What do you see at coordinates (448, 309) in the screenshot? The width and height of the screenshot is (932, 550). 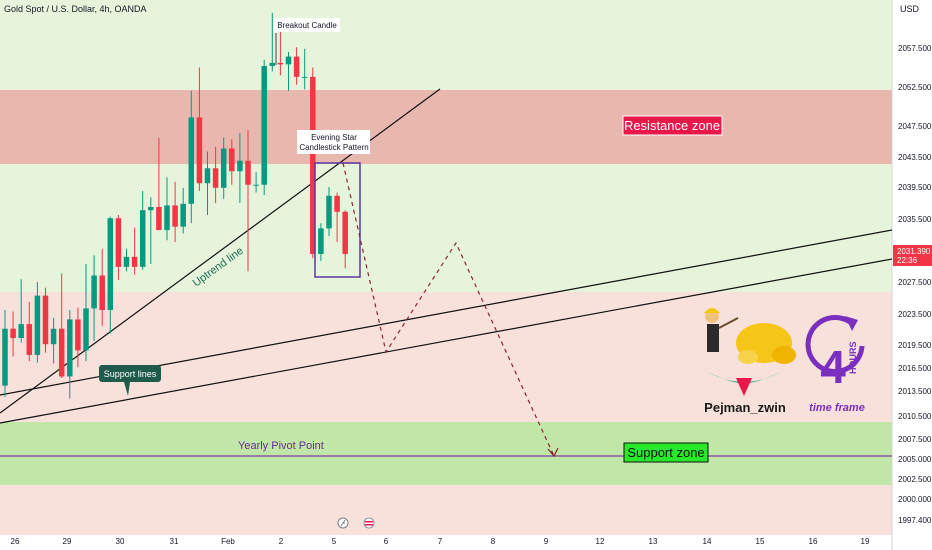 I see `projection-path` at bounding box center [448, 309].